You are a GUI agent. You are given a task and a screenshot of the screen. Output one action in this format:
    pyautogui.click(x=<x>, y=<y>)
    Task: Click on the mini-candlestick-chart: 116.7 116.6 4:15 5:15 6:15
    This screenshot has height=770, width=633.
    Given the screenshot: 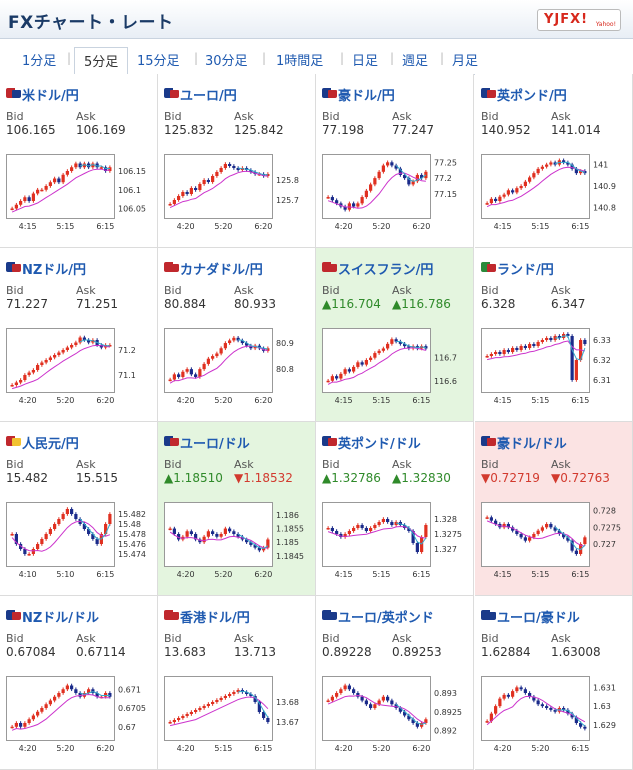 What is the action you would take?
    pyautogui.click(x=395, y=371)
    